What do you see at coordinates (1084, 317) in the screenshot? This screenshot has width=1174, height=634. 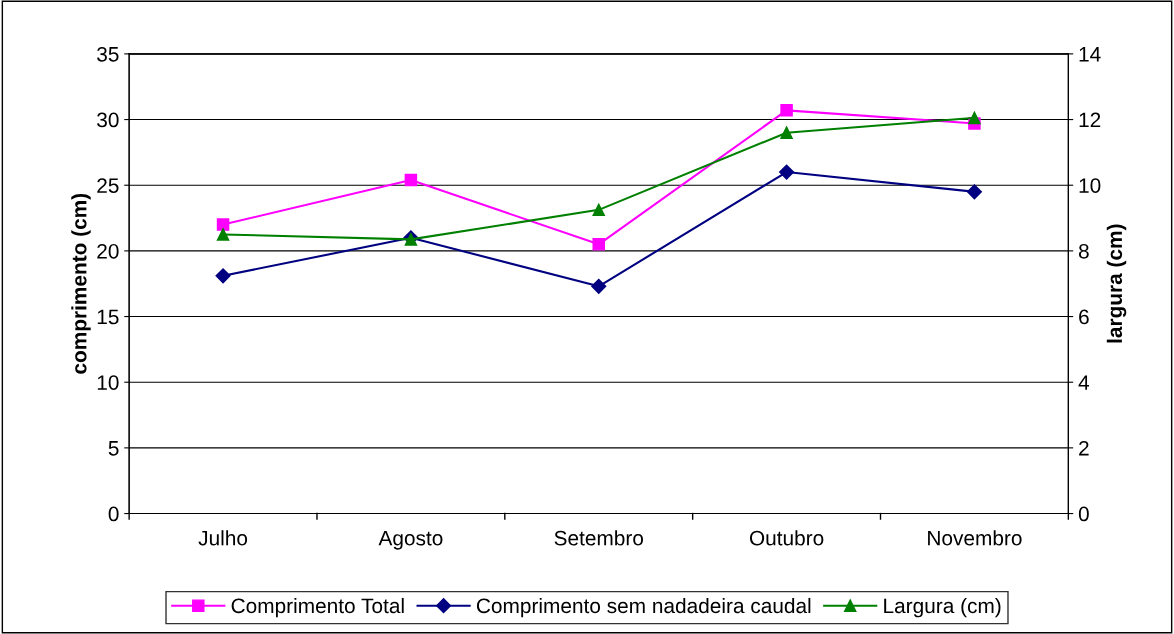 I see `y2-tick-label: 6` at bounding box center [1084, 317].